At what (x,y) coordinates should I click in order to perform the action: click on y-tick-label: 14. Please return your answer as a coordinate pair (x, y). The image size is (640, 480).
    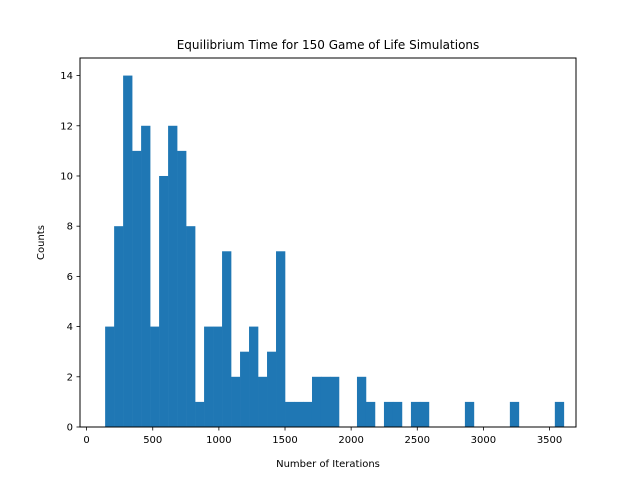
    Looking at the image, I should click on (66, 76).